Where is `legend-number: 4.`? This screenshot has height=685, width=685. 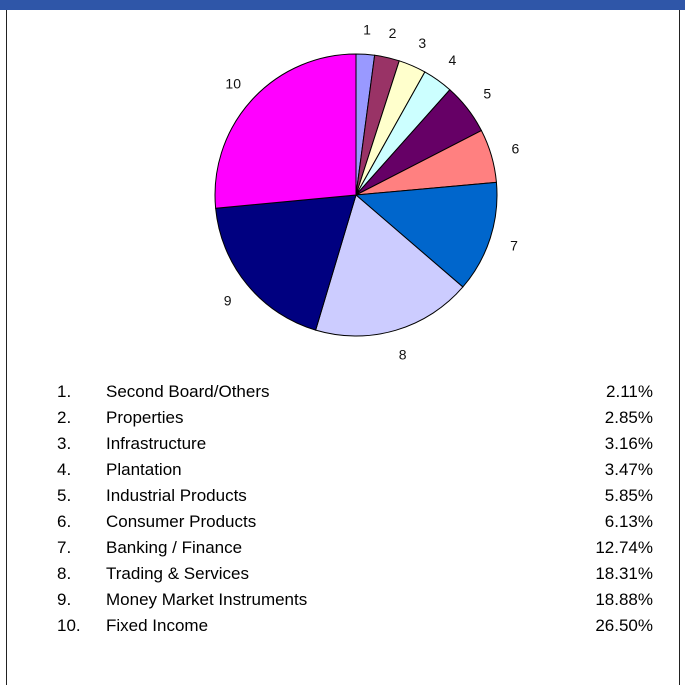
legend-number: 4. is located at coordinates (64, 470).